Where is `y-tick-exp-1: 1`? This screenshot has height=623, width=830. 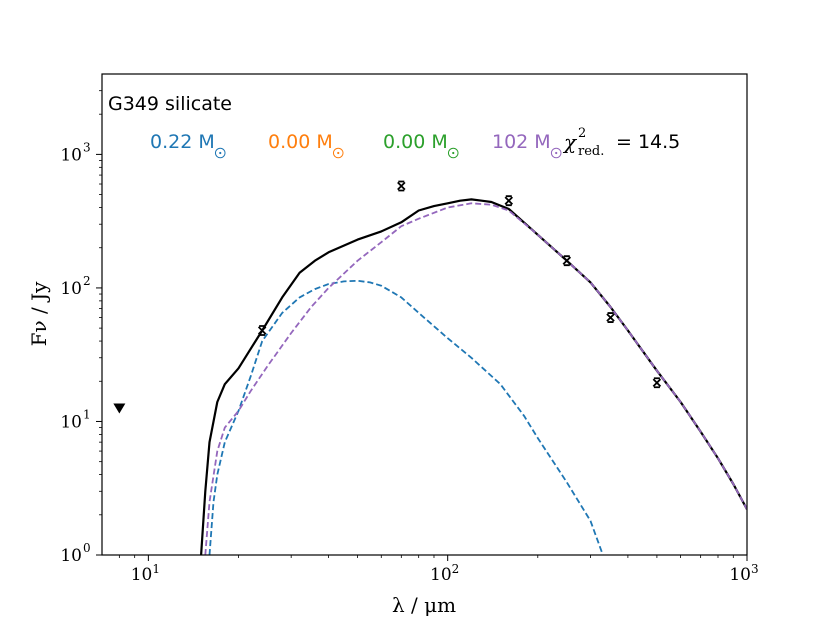
y-tick-exp-1: 1 is located at coordinates (87, 414).